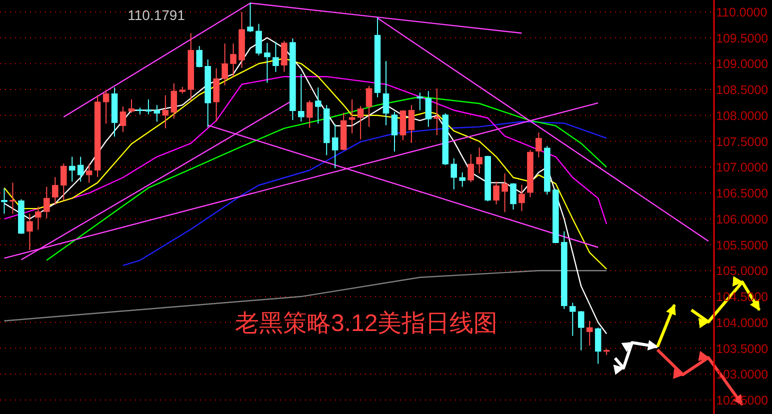 This screenshot has width=772, height=414. What do you see at coordinates (742, 219) in the screenshot?
I see `y-tick-label: 106.0000` at bounding box center [742, 219].